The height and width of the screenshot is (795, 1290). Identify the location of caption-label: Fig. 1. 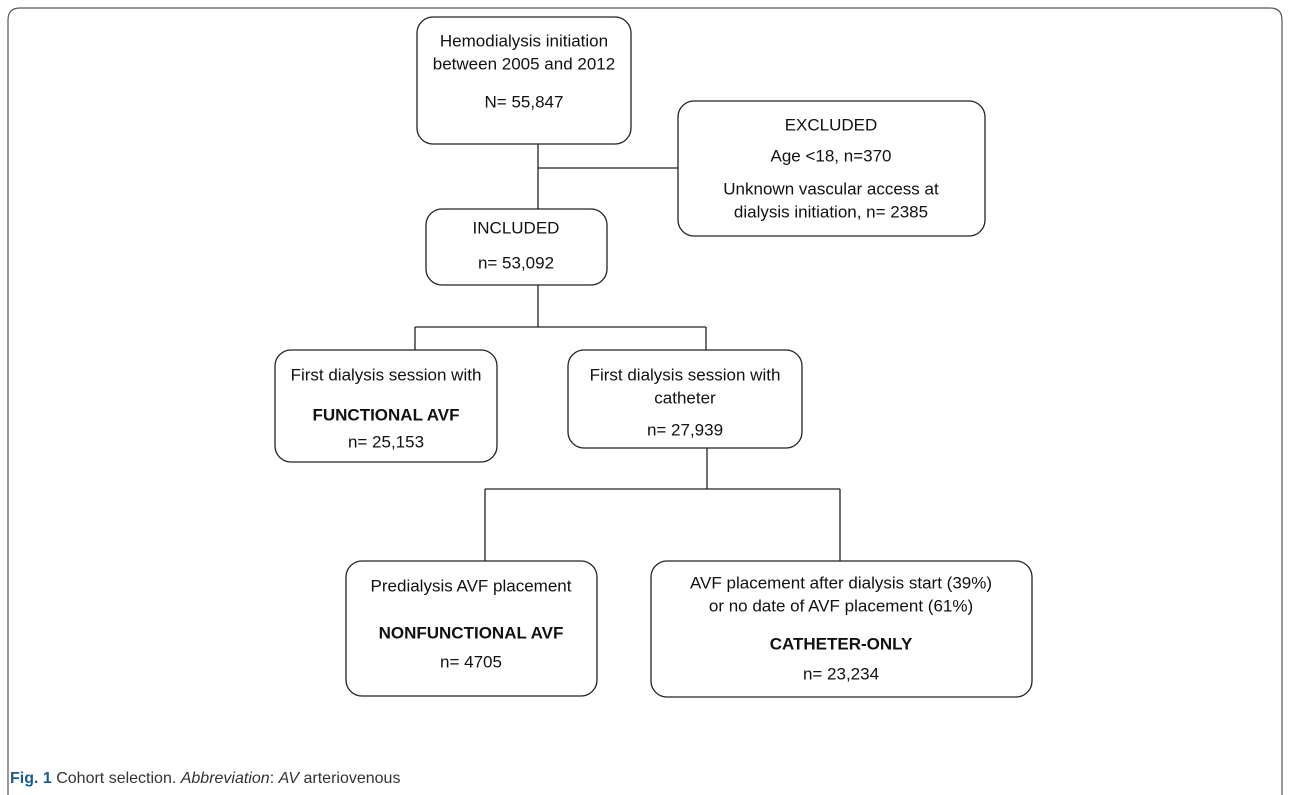
(31, 778).